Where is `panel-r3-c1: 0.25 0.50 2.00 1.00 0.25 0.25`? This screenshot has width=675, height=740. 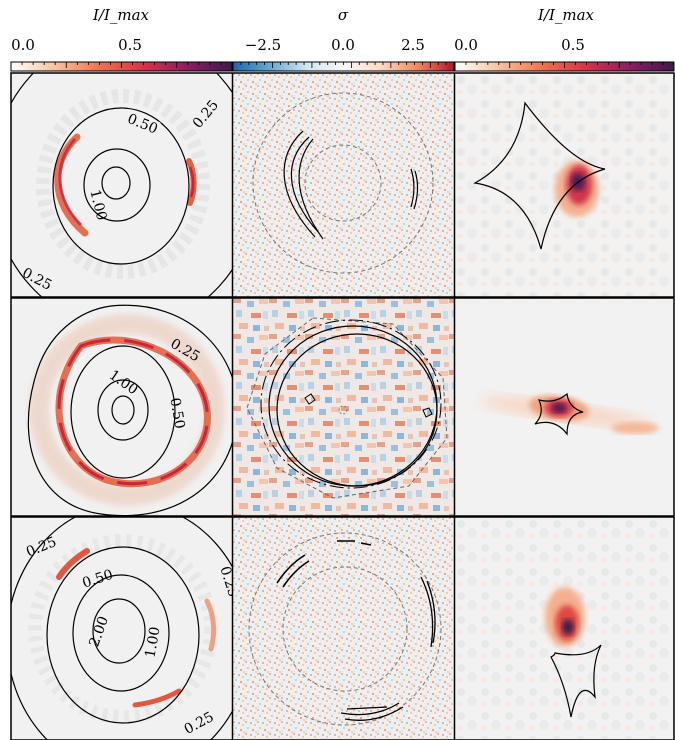
panel-r3-c1: 0.25 0.50 2.00 1.00 0.25 0.25 is located at coordinates (121, 628).